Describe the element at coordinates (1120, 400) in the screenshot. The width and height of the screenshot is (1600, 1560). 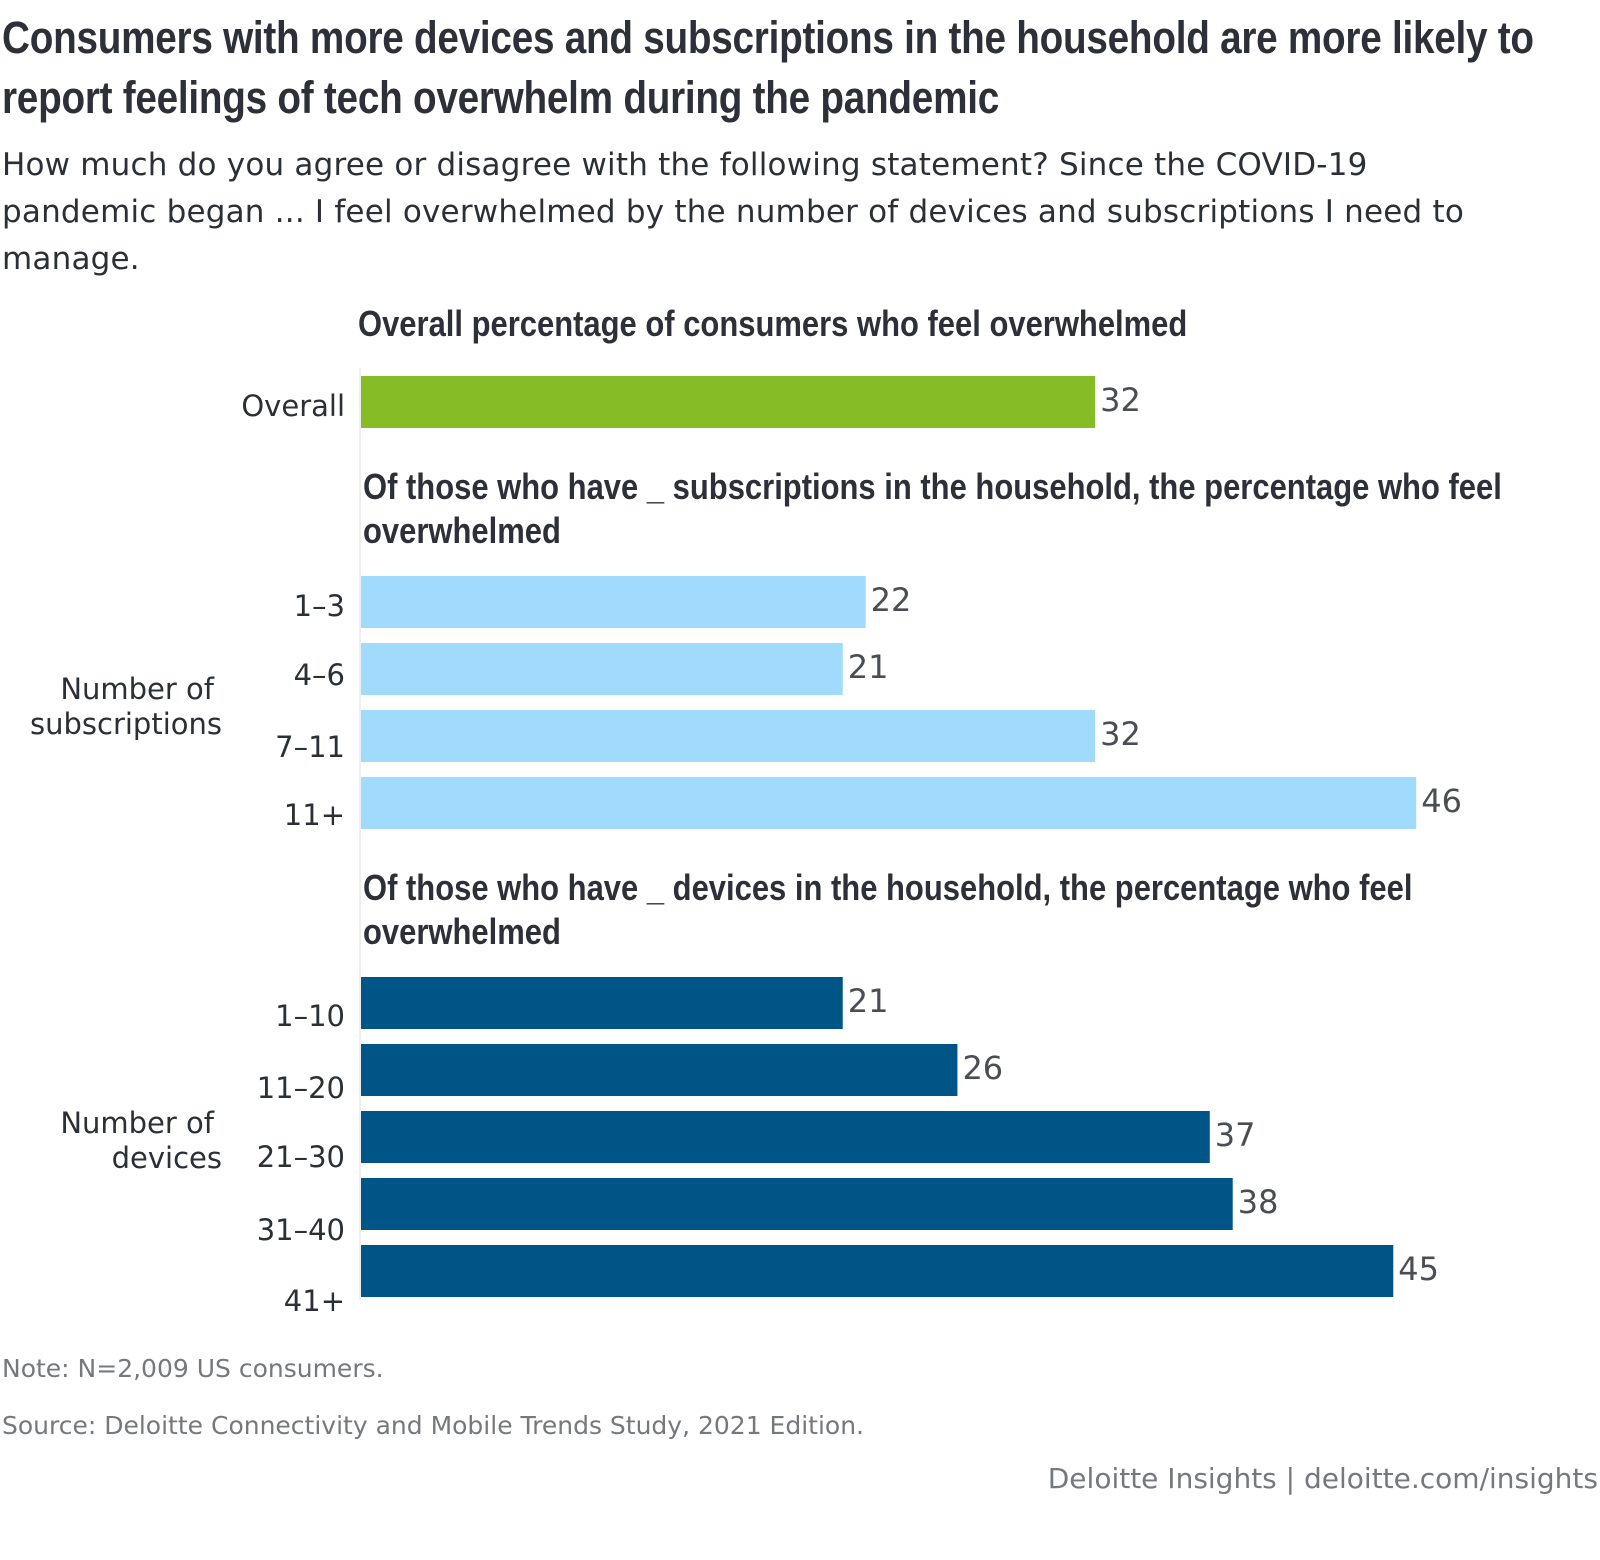
I see `value-label-overall-0: 32` at that location.